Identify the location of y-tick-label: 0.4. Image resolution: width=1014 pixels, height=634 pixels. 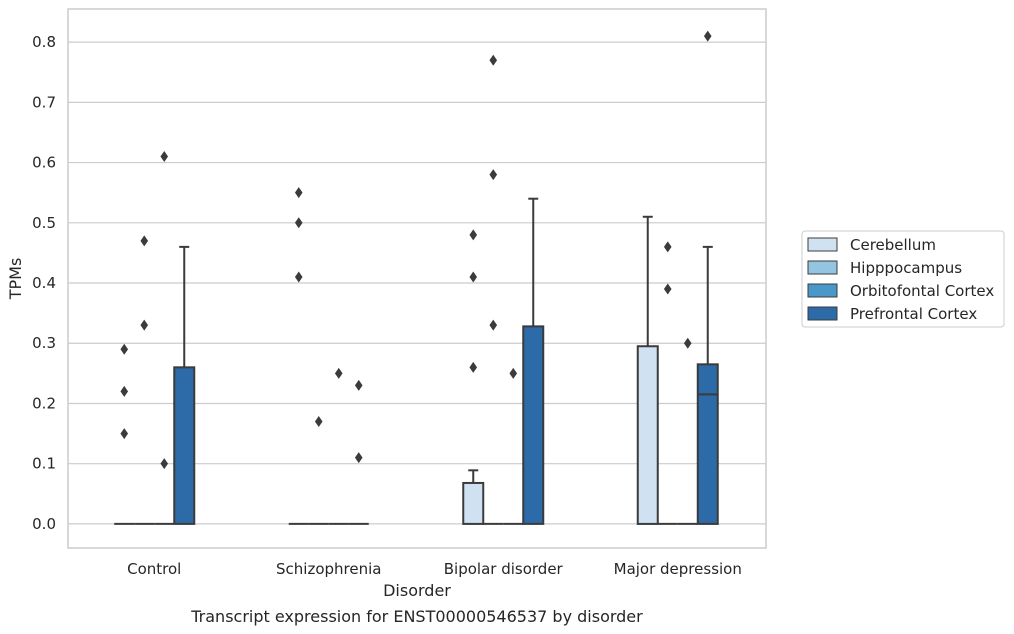
(44, 283).